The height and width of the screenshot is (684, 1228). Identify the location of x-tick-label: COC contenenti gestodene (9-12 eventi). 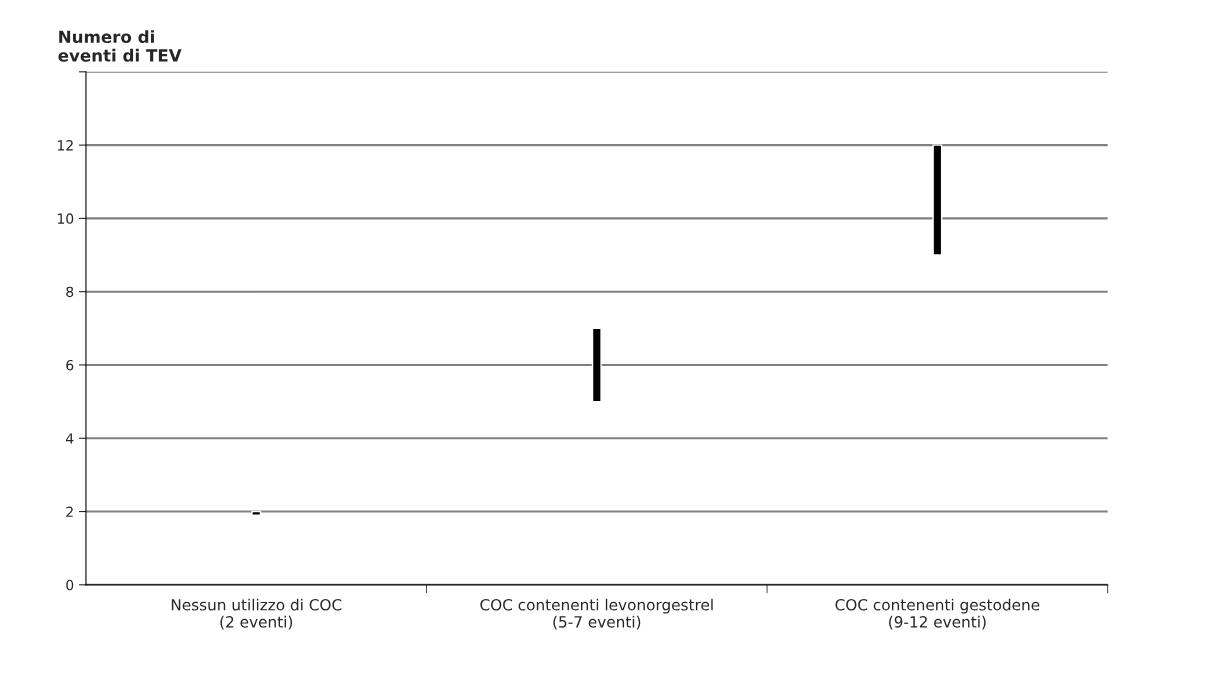
(937, 614).